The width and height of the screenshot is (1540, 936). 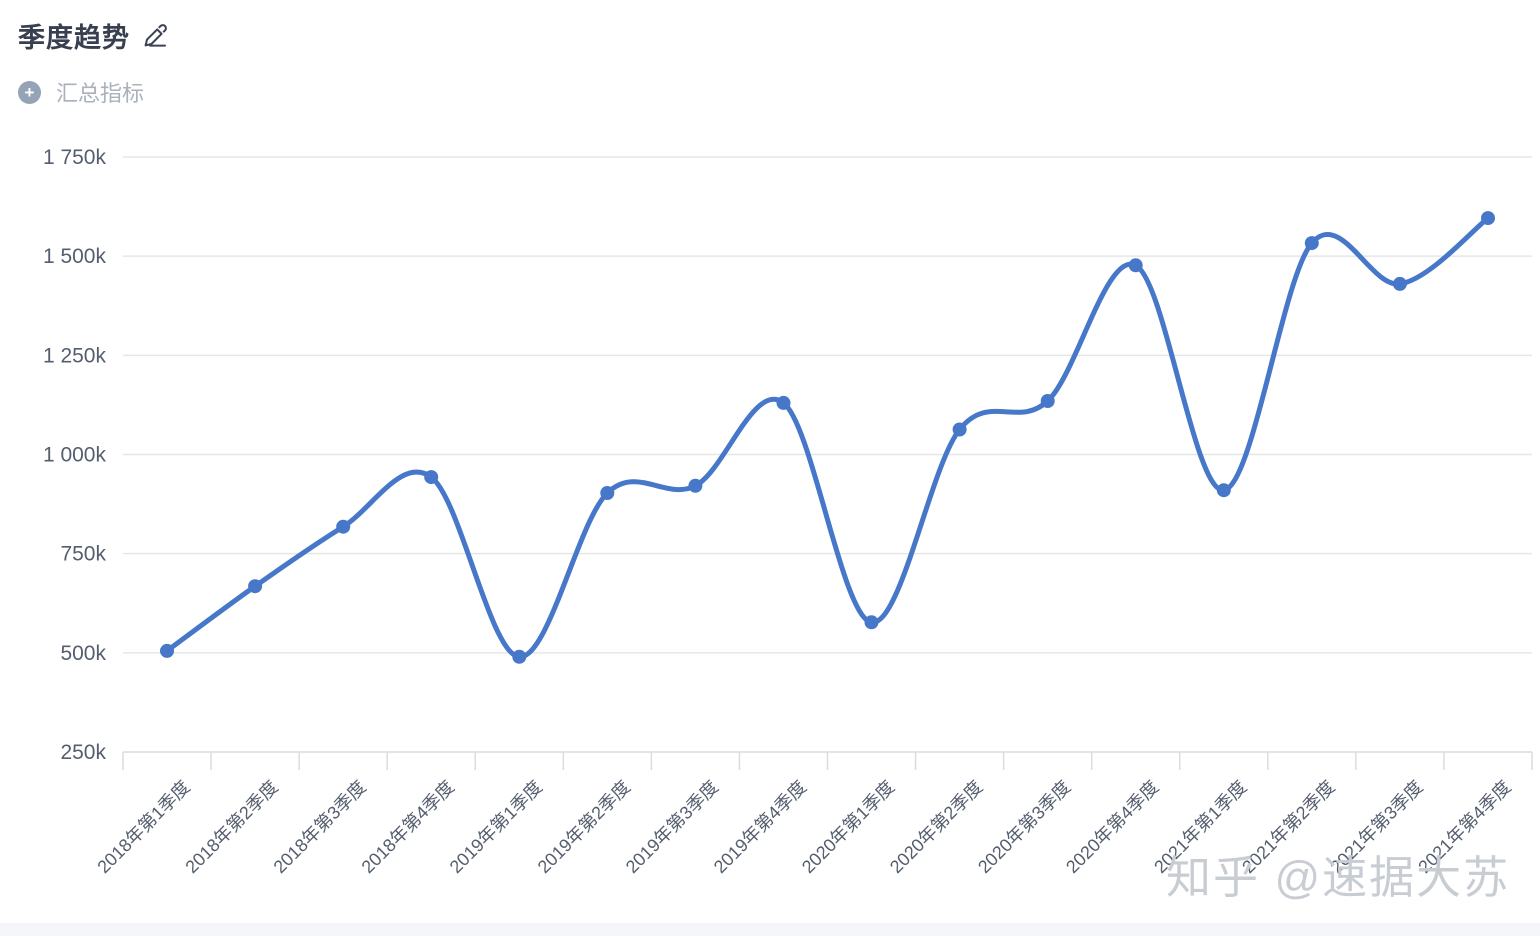 I want to click on x-axis-tick-label: 2020年第1季度, so click(x=848, y=827).